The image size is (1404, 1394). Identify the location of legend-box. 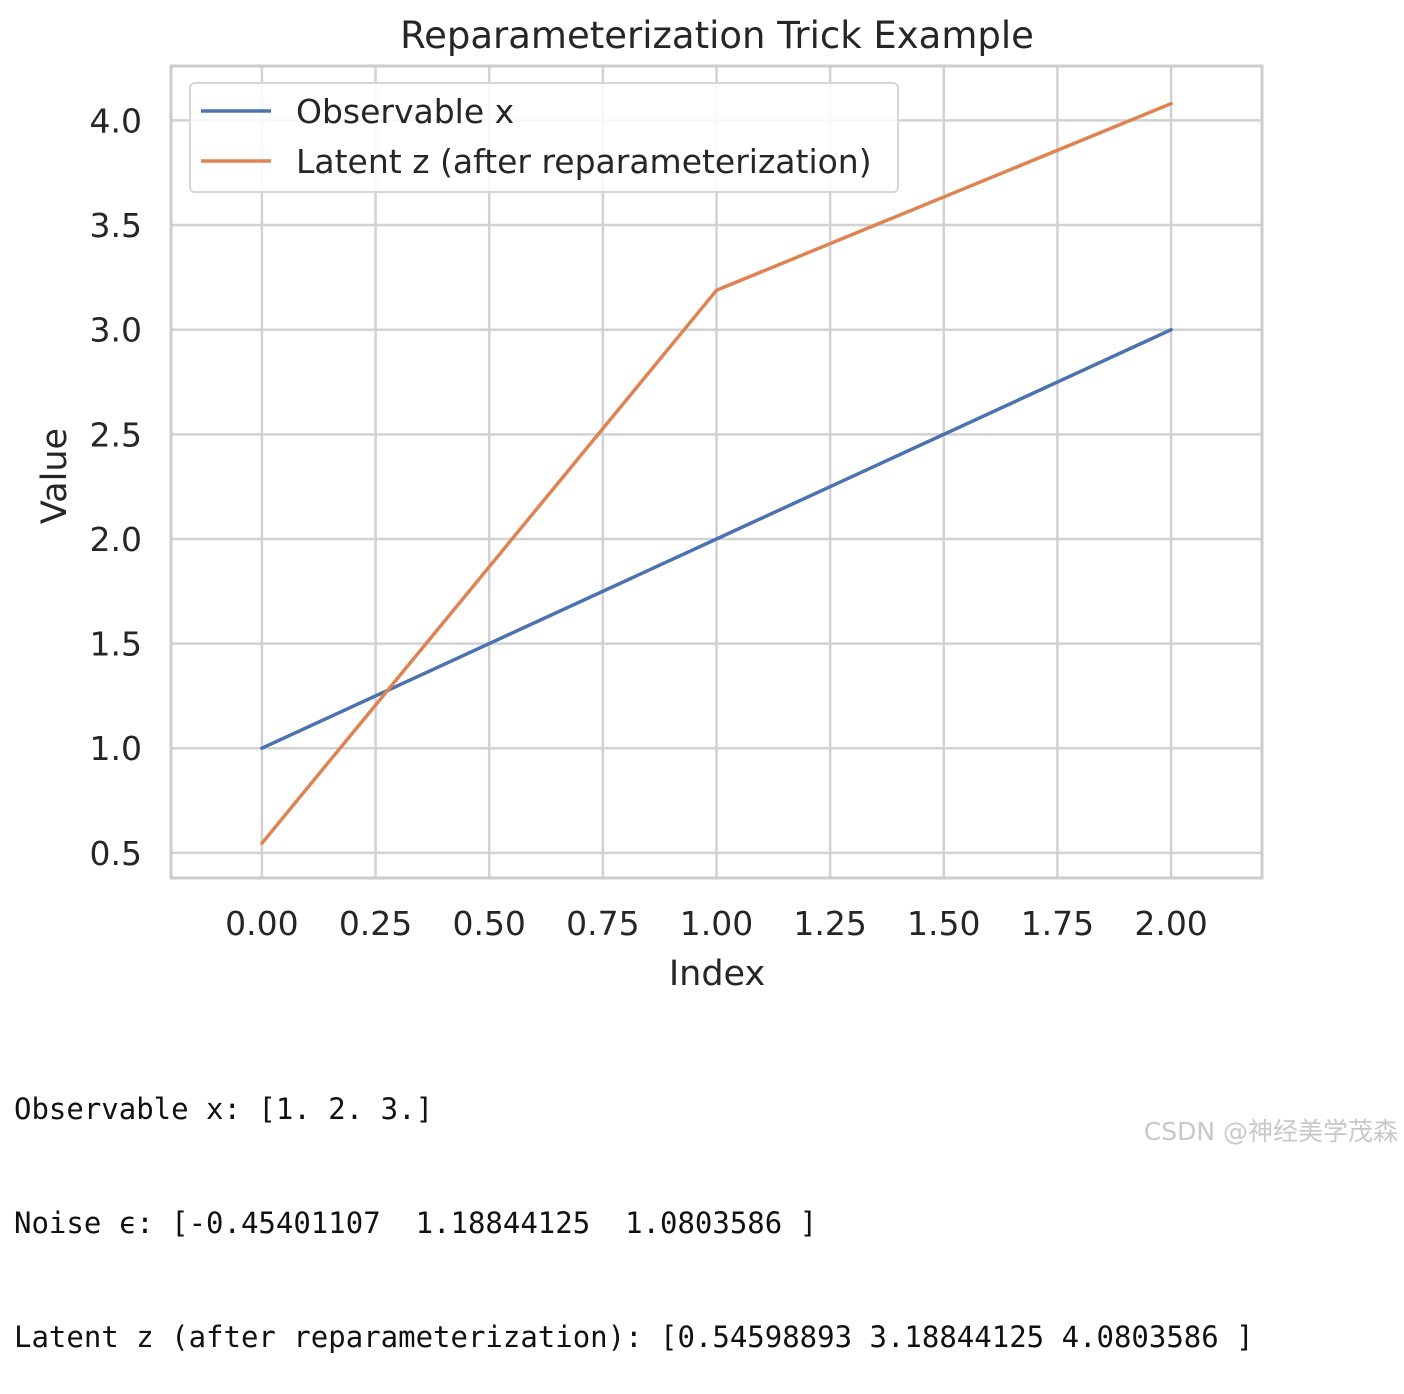
(544, 137).